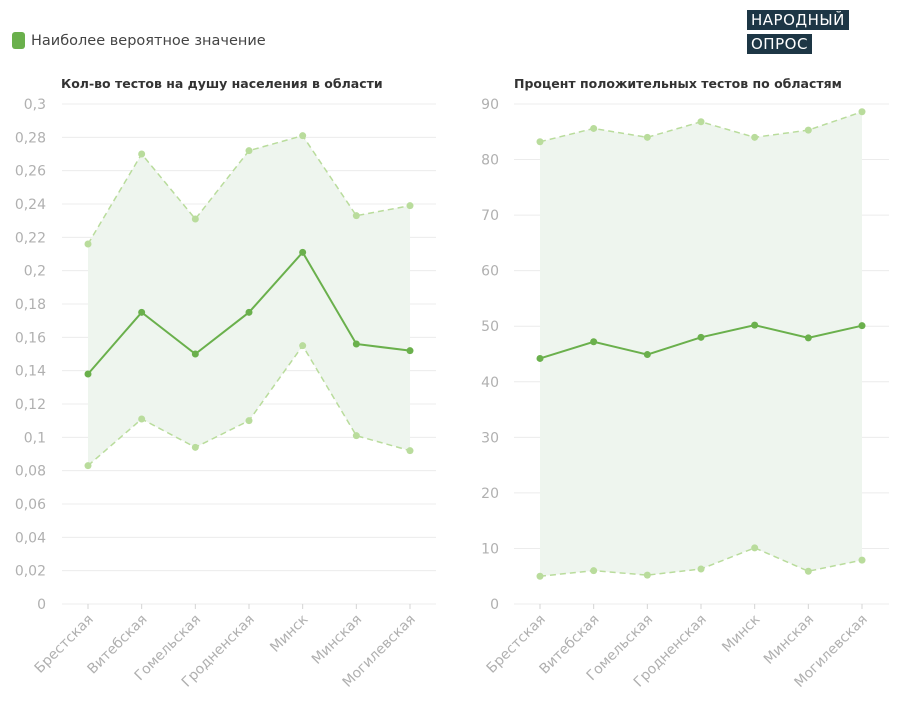  Describe the element at coordinates (30, 138) in the screenshot. I see `y-tick-label: 0,28` at that location.